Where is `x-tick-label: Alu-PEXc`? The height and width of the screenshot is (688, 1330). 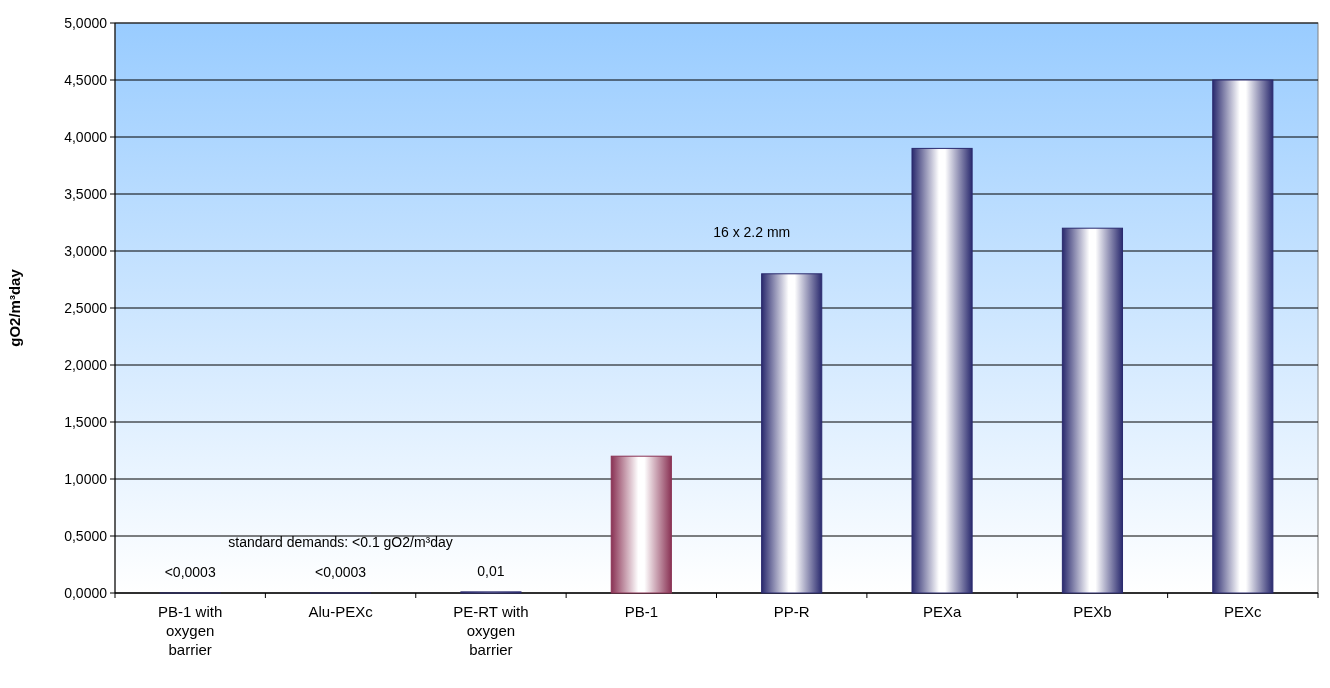
x-tick-label: Alu-PEXc is located at coordinates (341, 611).